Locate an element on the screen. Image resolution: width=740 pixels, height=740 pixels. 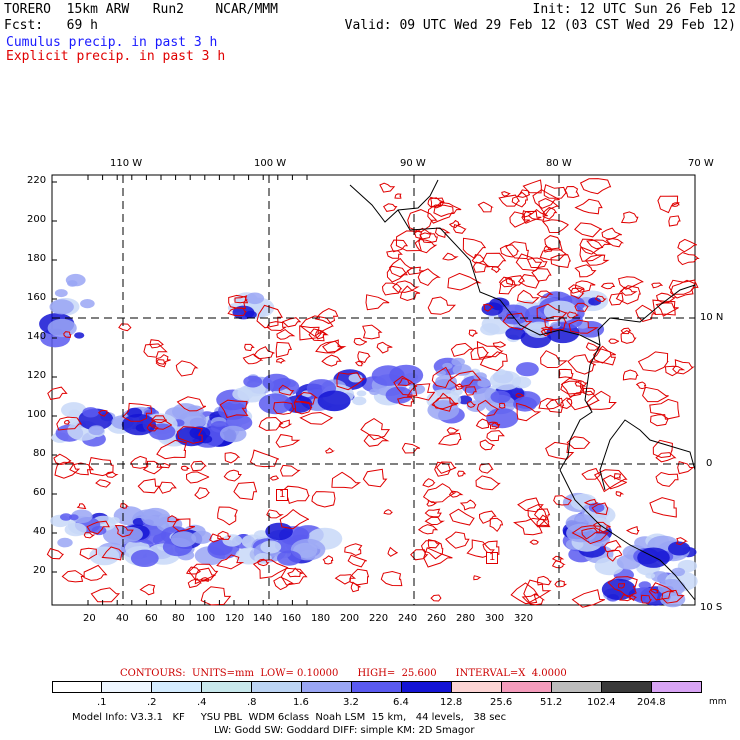
colorbar-swatch is located at coordinates (376, 687).